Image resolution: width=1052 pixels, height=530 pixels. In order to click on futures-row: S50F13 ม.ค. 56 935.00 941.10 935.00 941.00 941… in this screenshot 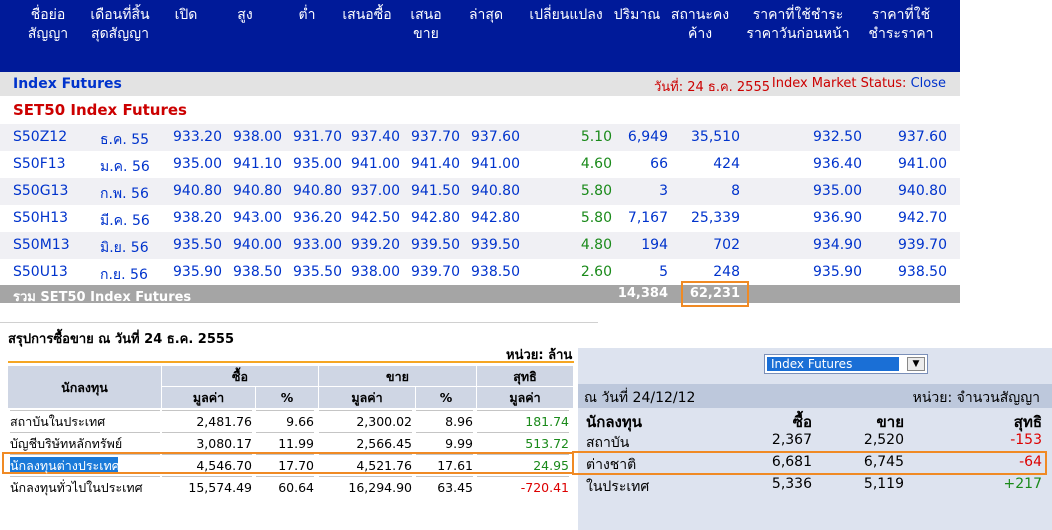, I will do `click(480, 164)`.